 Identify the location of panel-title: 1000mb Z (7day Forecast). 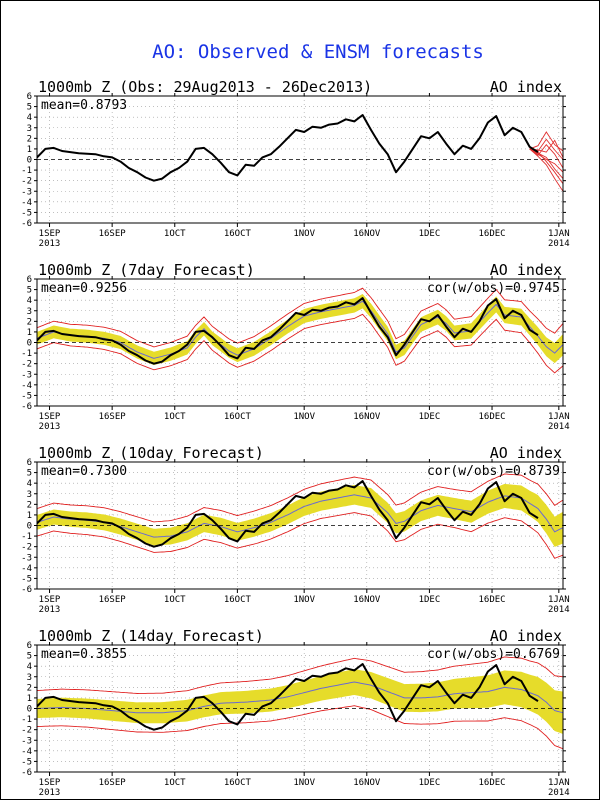
(146, 270).